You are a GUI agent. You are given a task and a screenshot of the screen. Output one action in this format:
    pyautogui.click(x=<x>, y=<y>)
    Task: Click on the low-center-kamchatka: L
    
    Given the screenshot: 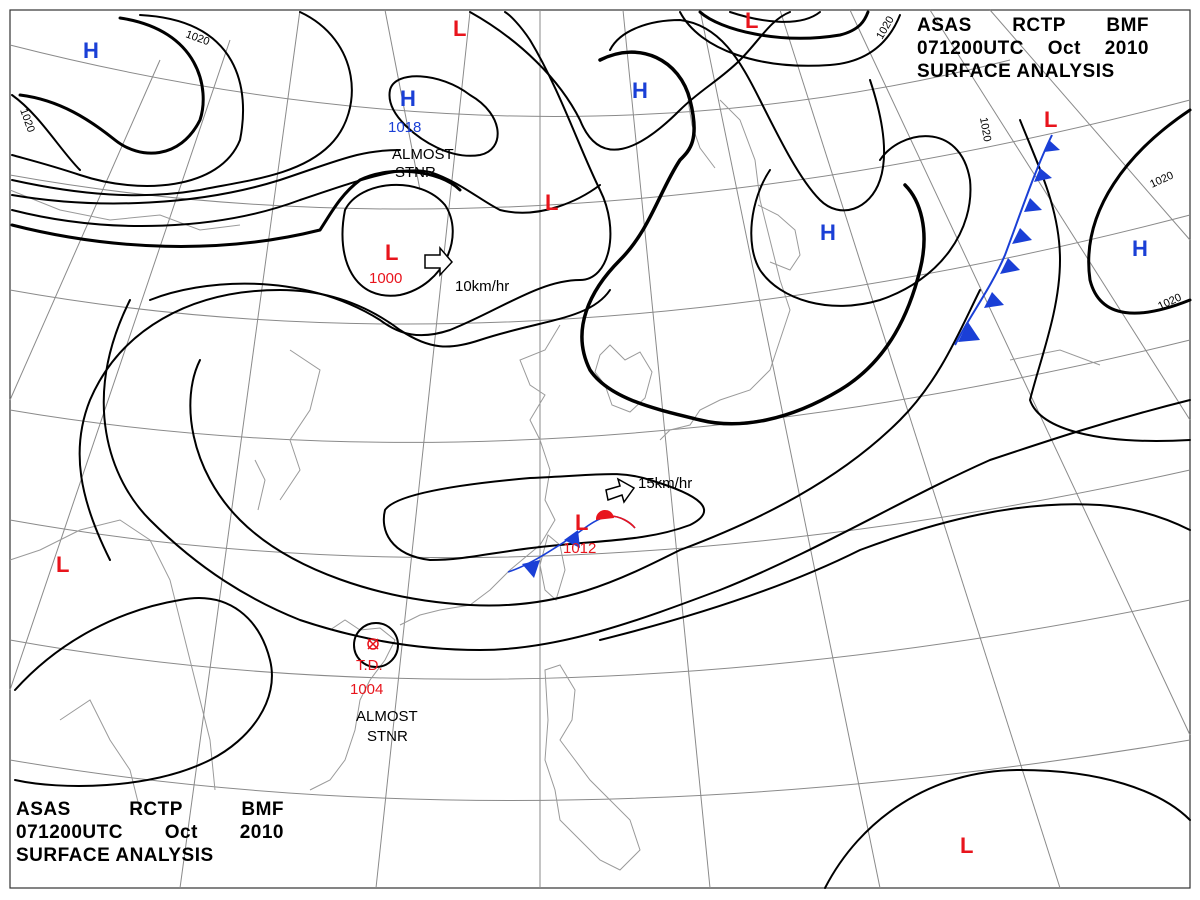 What is the action you would take?
    pyautogui.click(x=1050, y=119)
    